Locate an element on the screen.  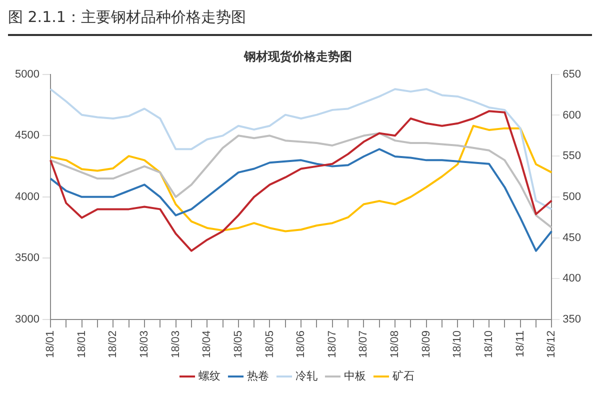
x-tick-label: 18/06 is located at coordinates (301, 344).